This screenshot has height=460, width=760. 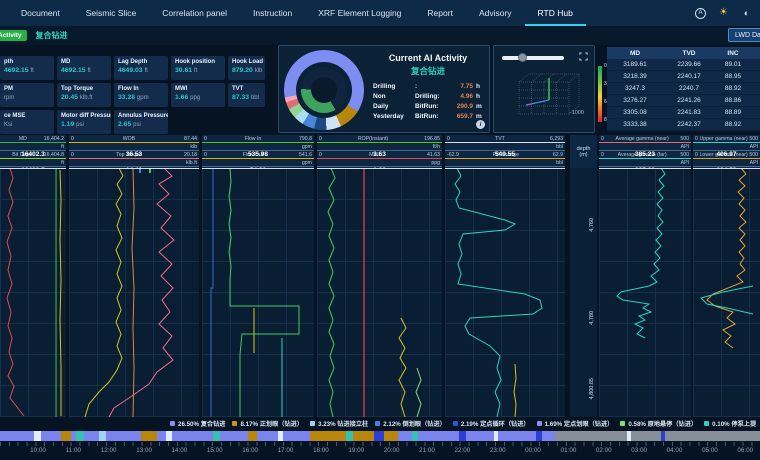 I want to click on nav-item-label: Advisory, so click(x=495, y=13).